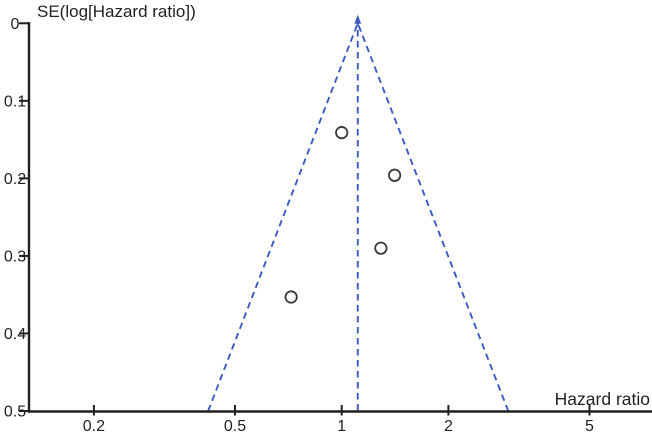 This screenshot has height=438, width=652. What do you see at coordinates (589, 426) in the screenshot?
I see `x-tick-label: 5` at bounding box center [589, 426].